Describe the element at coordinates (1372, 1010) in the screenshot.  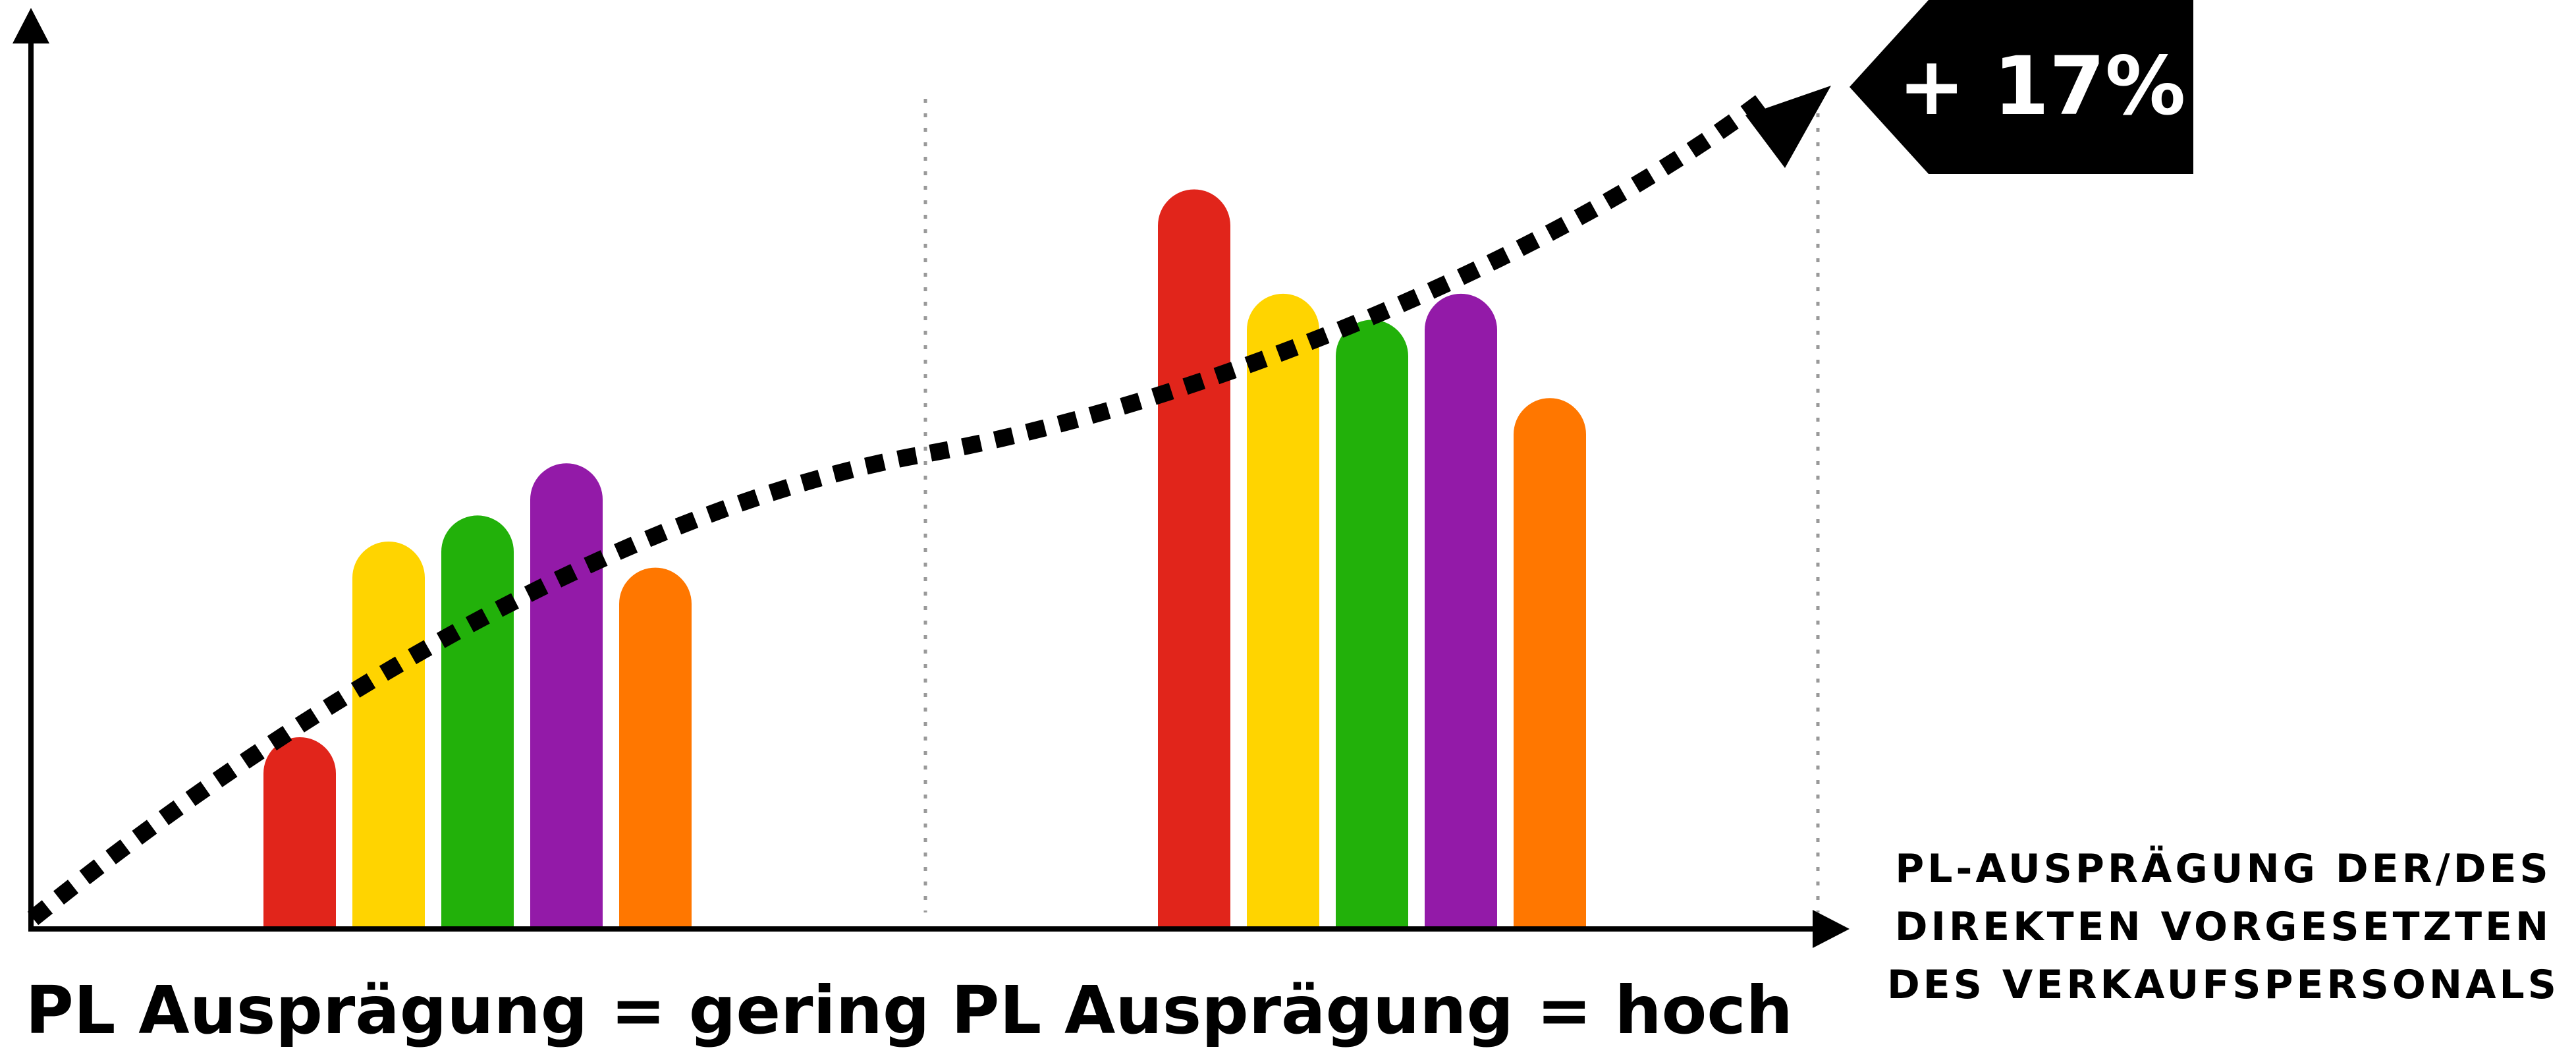
I see `category-label-hoch: PL Ausprägung = hoch` at that location.